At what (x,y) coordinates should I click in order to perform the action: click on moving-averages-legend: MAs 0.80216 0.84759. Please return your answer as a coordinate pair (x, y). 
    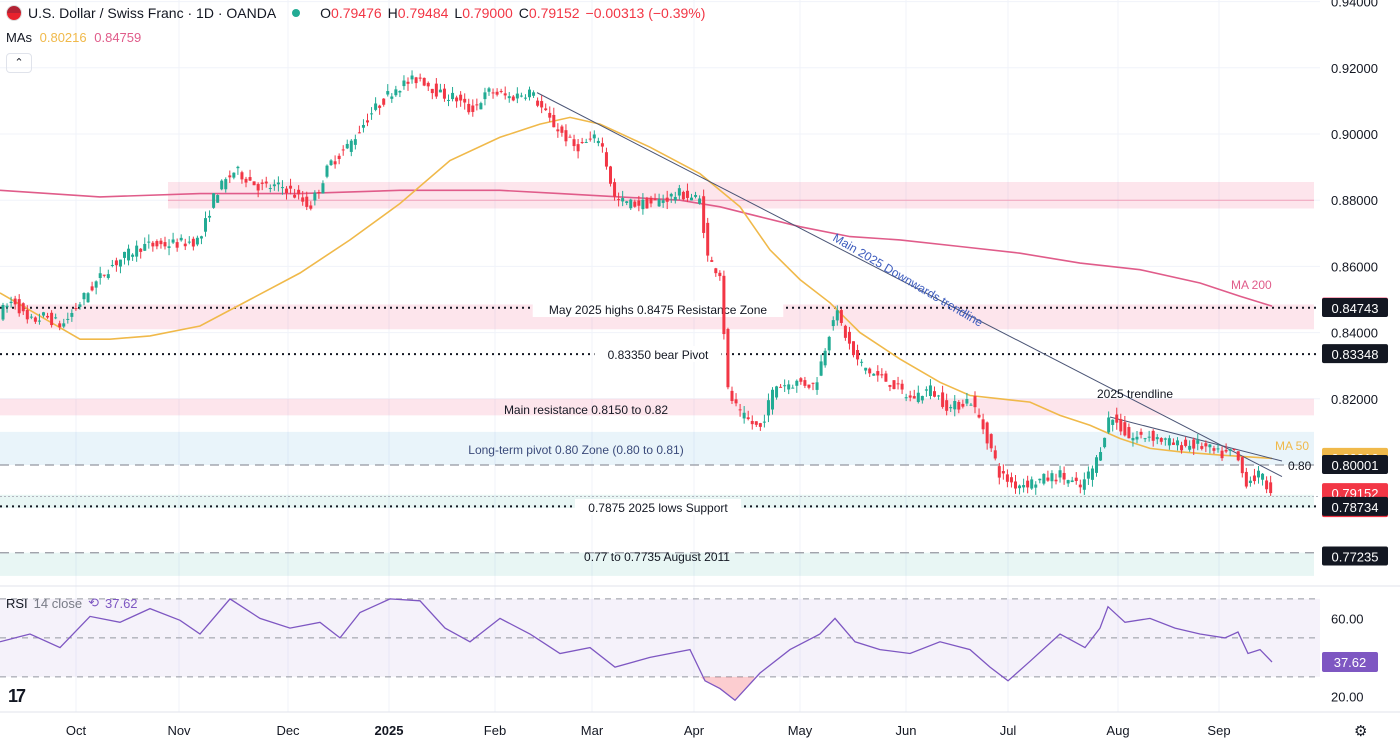
    Looking at the image, I should click on (73, 37).